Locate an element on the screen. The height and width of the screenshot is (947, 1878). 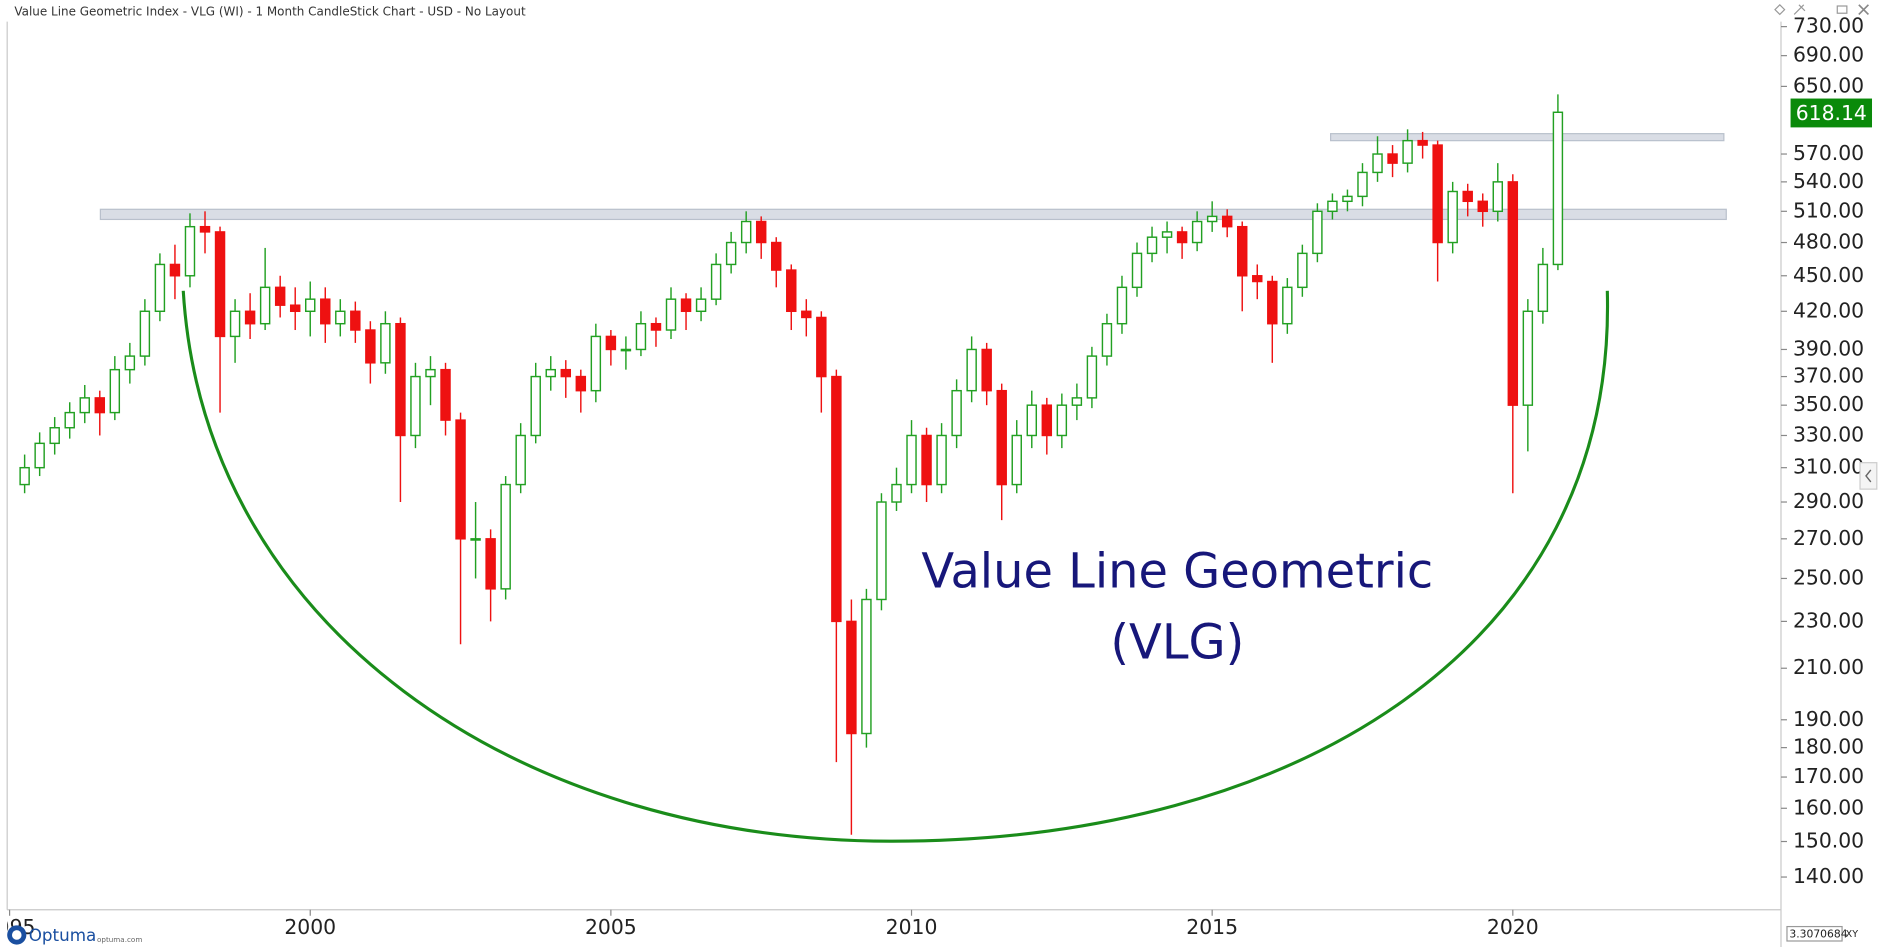
y-tick-label: 230.00 is located at coordinates (1828, 620).